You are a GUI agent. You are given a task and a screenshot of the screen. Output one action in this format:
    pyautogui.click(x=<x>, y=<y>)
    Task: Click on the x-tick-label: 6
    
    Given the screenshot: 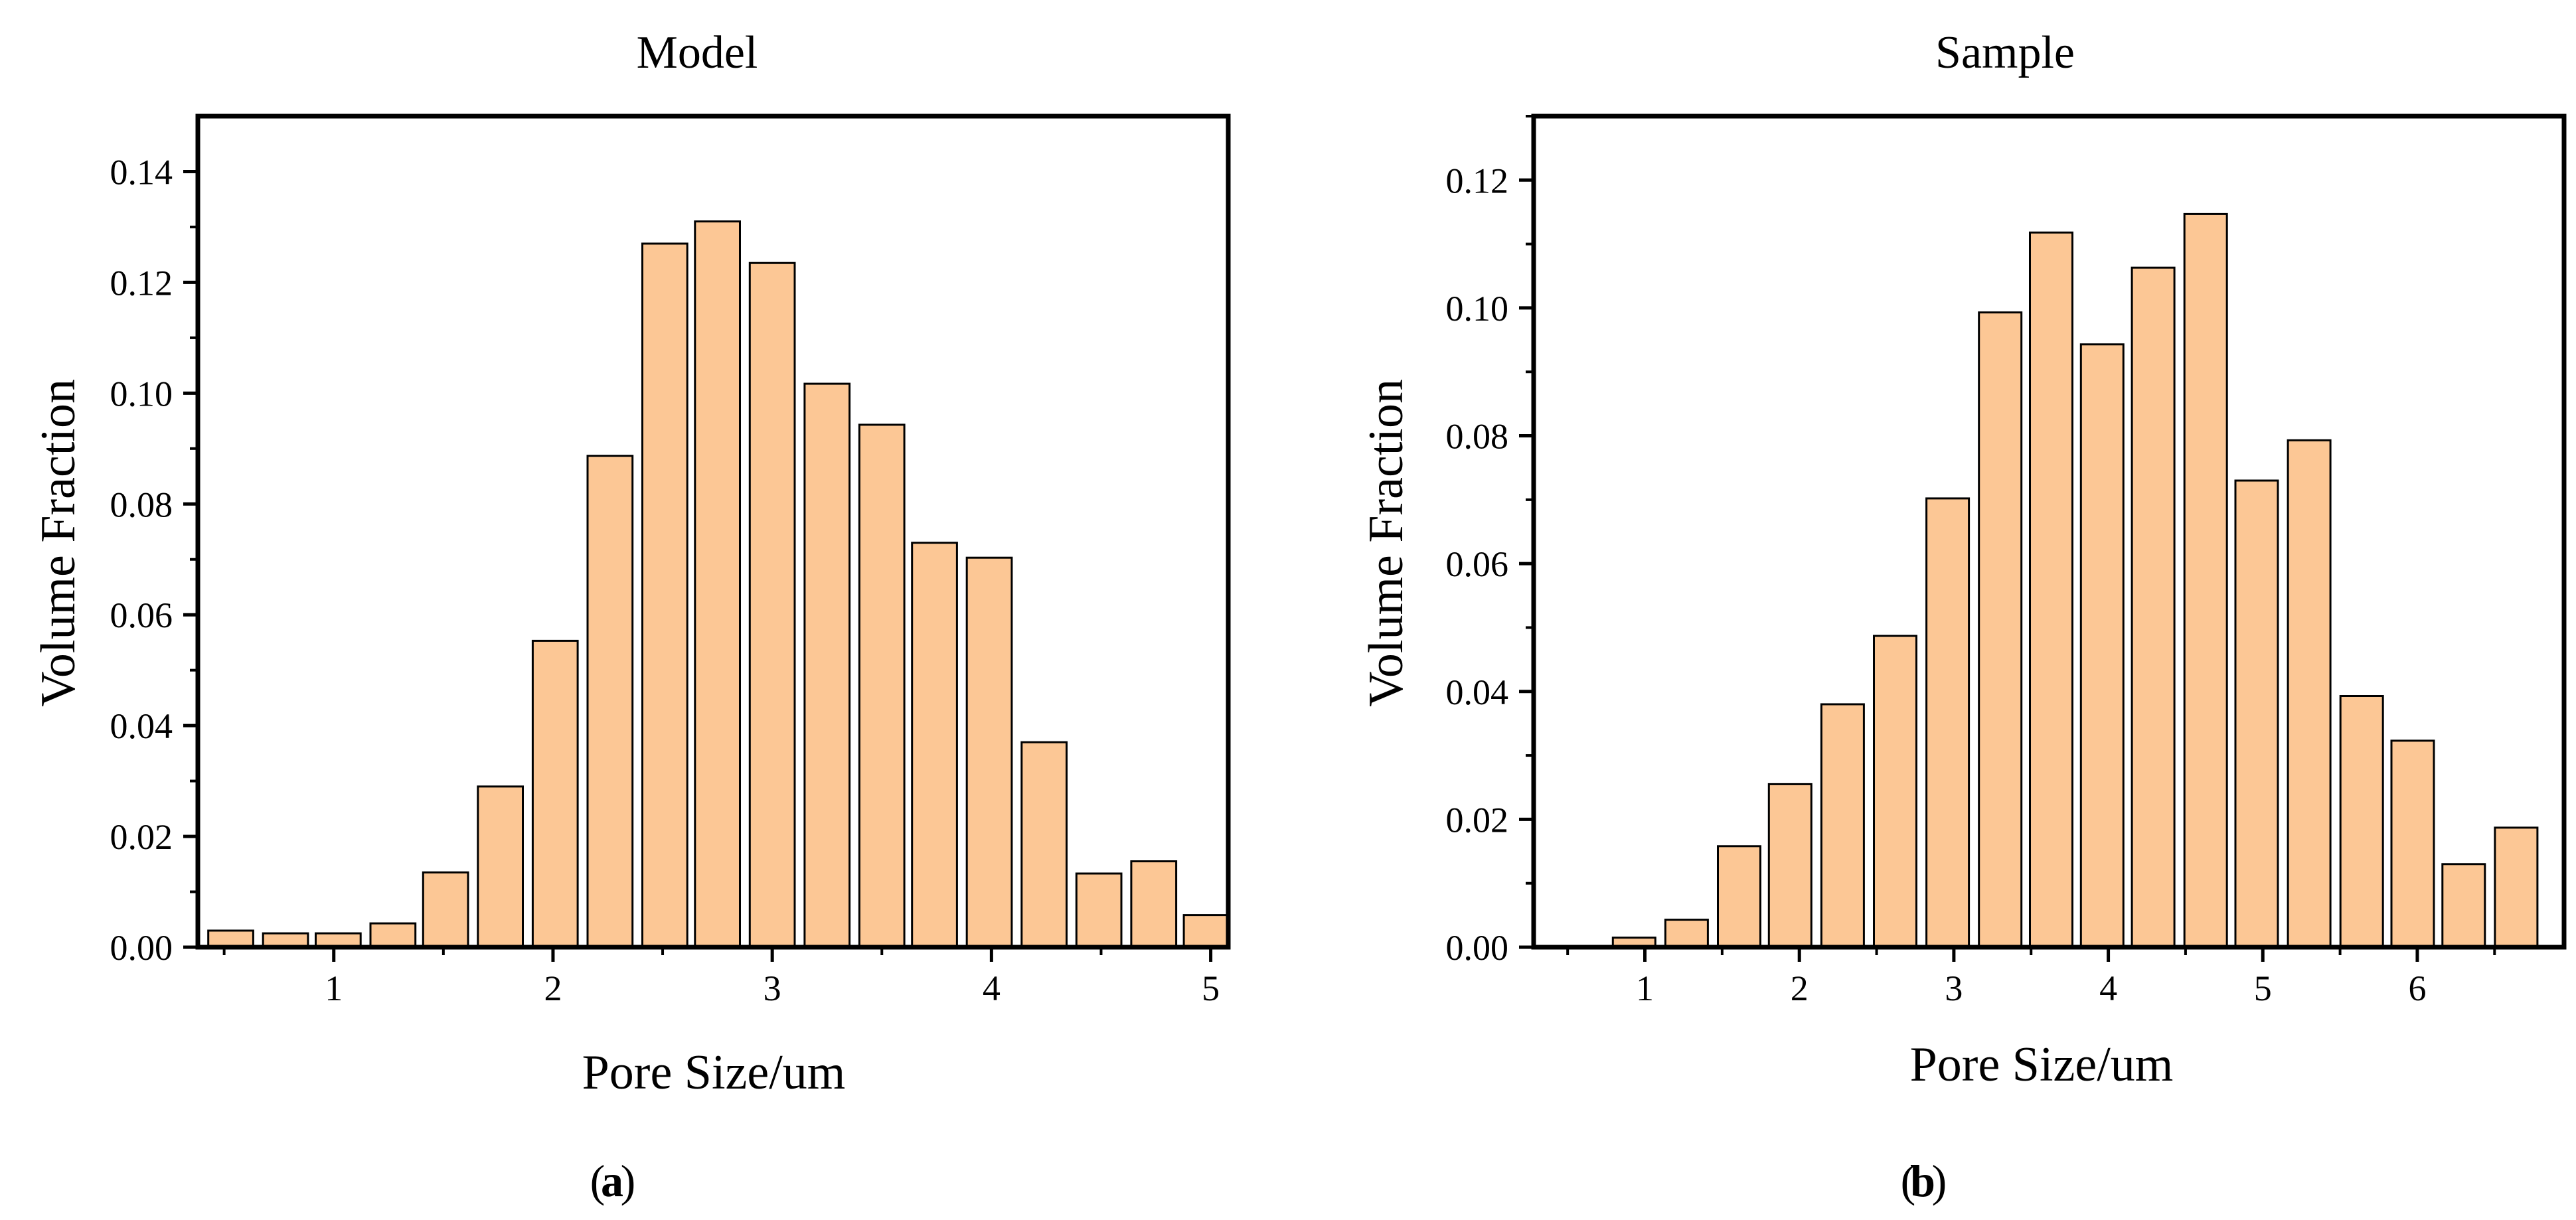 What is the action you would take?
    pyautogui.click(x=2417, y=988)
    